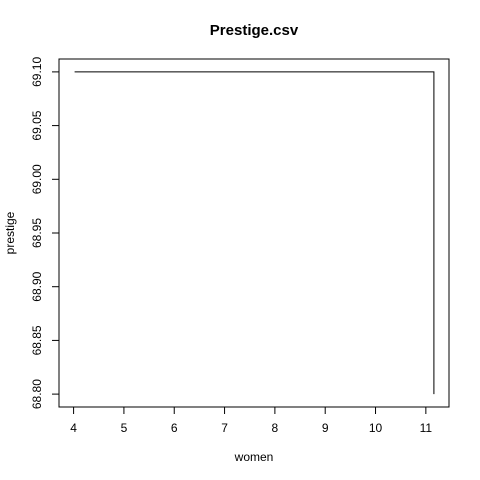 Image resolution: width=480 pixels, height=480 pixels. I want to click on x-tick-label: 10, so click(376, 428).